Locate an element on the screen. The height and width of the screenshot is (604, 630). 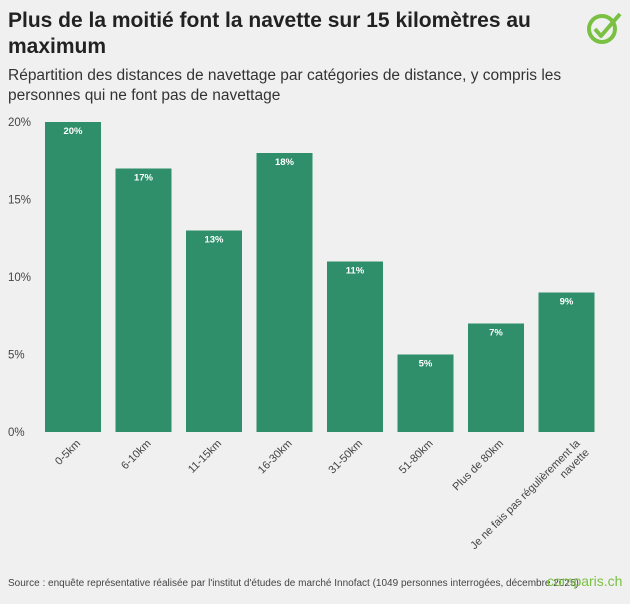
data-label: 20% is located at coordinates (73, 131).